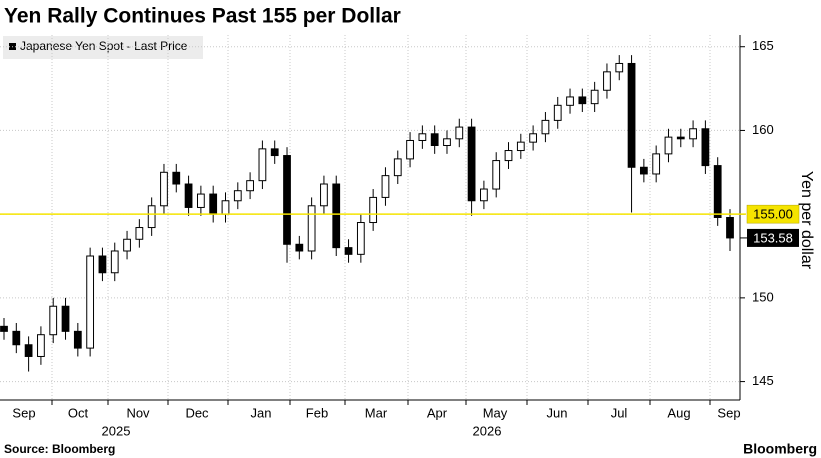 This screenshot has width=821, height=458. I want to click on legend-box, so click(103, 47).